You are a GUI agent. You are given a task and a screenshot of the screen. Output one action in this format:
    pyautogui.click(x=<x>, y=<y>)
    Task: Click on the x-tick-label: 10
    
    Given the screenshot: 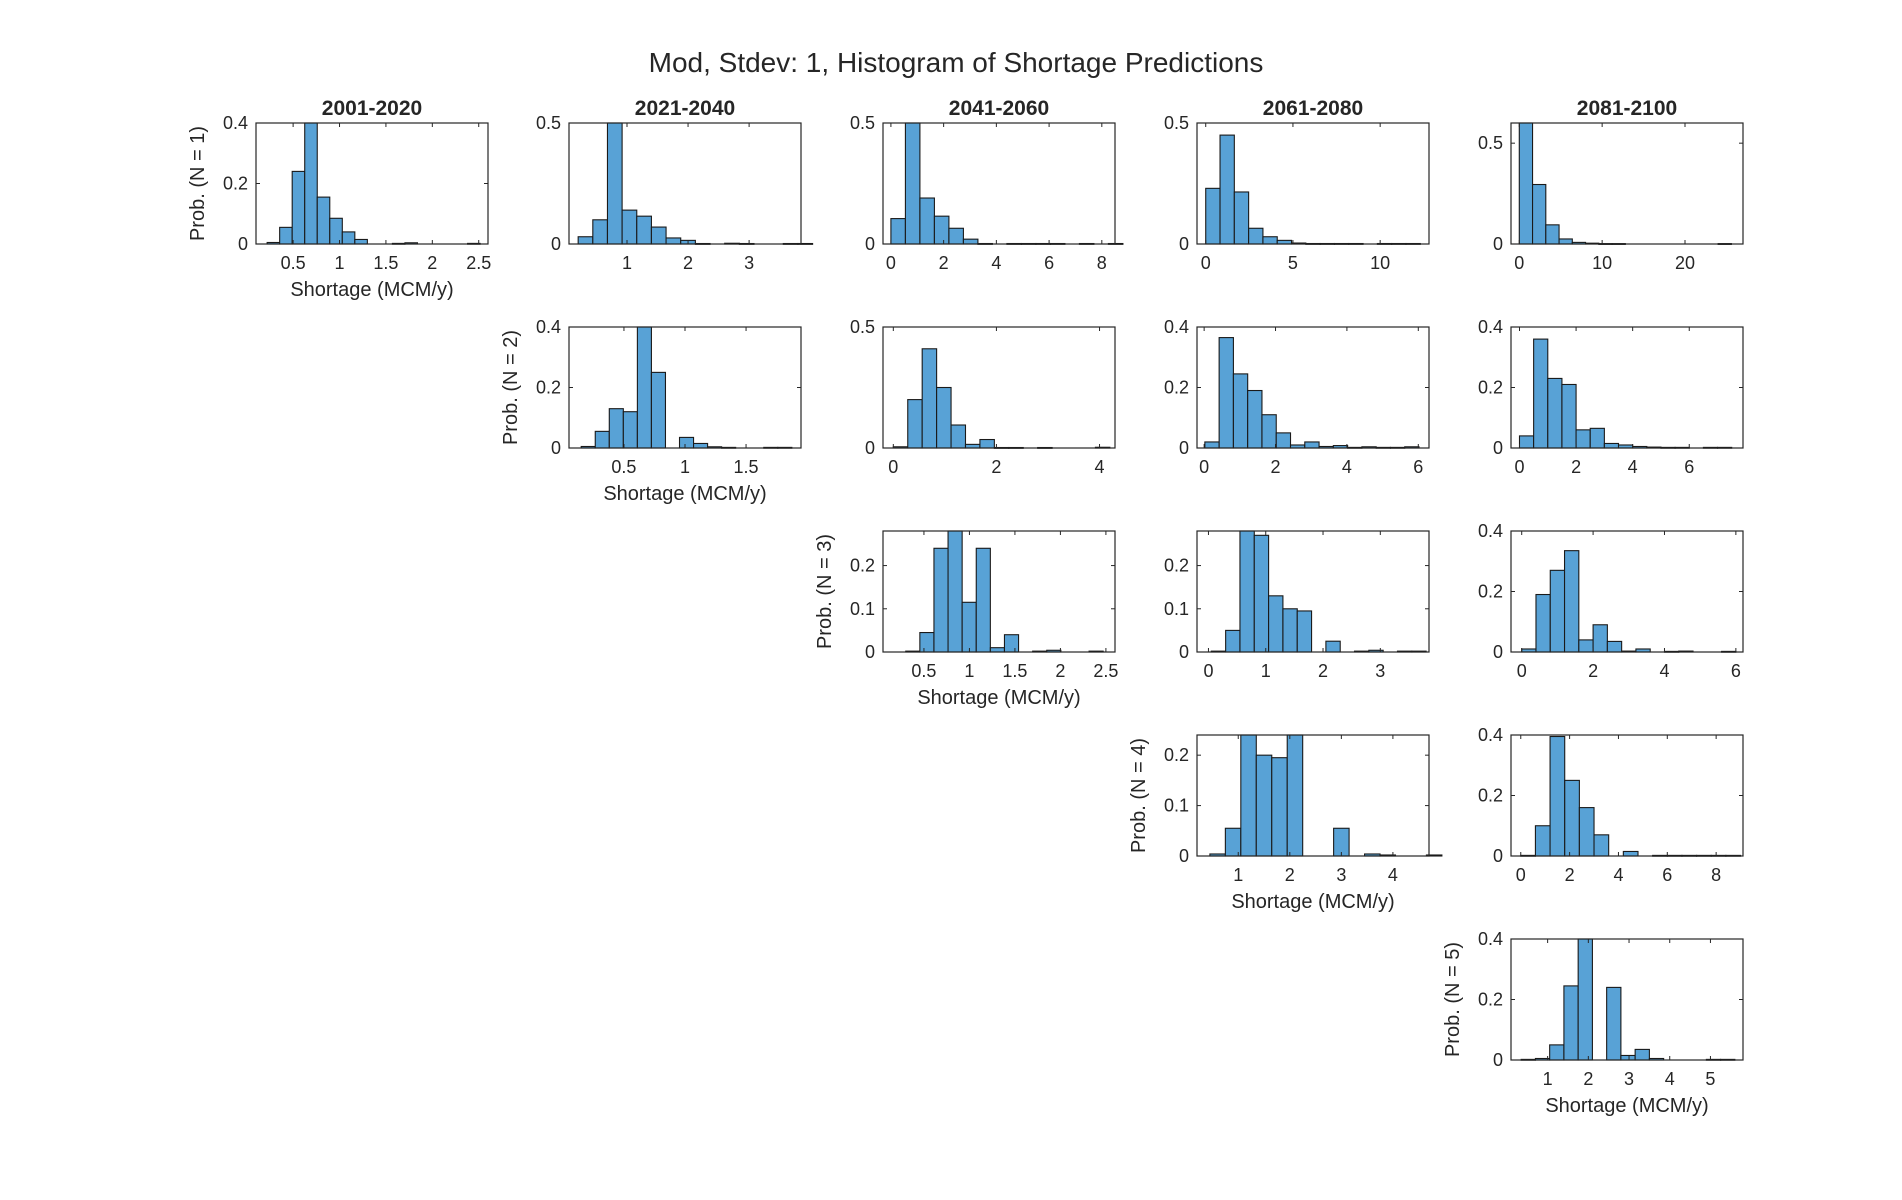 What is the action you would take?
    pyautogui.click(x=1602, y=263)
    